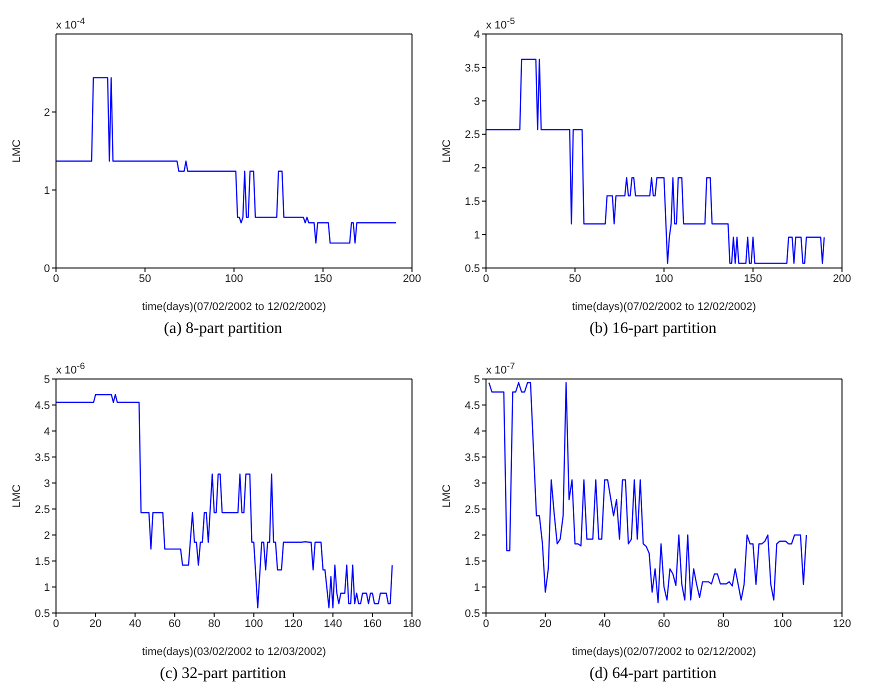 This screenshot has width=871, height=700. I want to click on text: (d) 64-part partition, so click(653, 674).